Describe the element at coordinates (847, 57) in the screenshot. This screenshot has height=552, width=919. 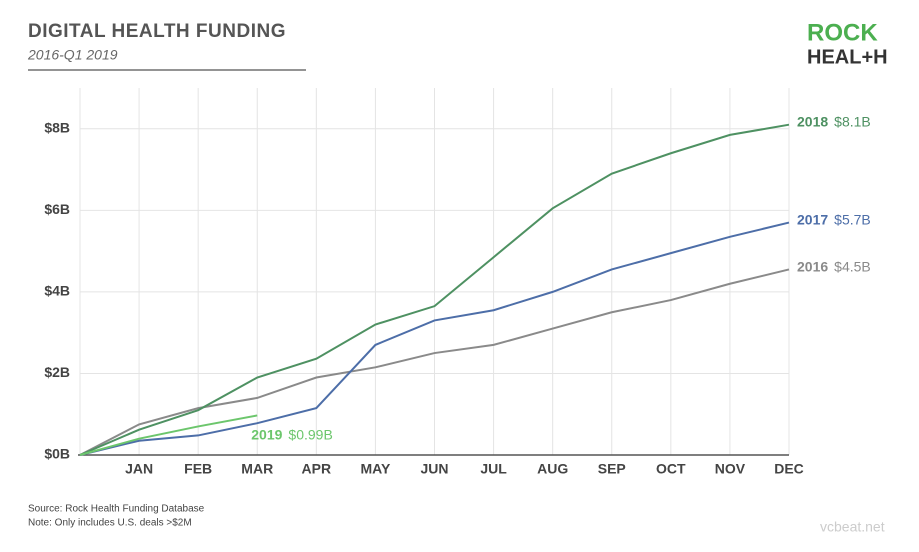
I see `logo-bottom: HEAL+H` at that location.